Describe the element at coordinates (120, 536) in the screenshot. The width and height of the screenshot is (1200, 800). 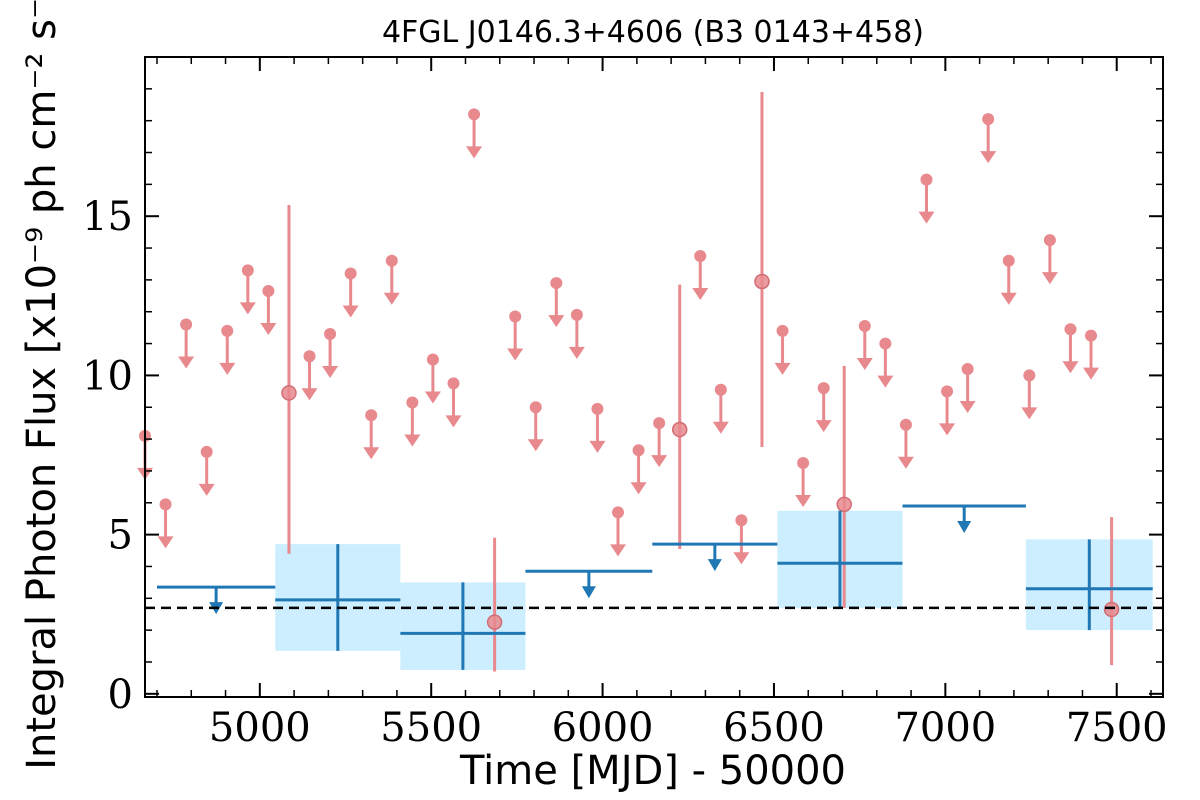
I see `y-tick-label: 5` at that location.